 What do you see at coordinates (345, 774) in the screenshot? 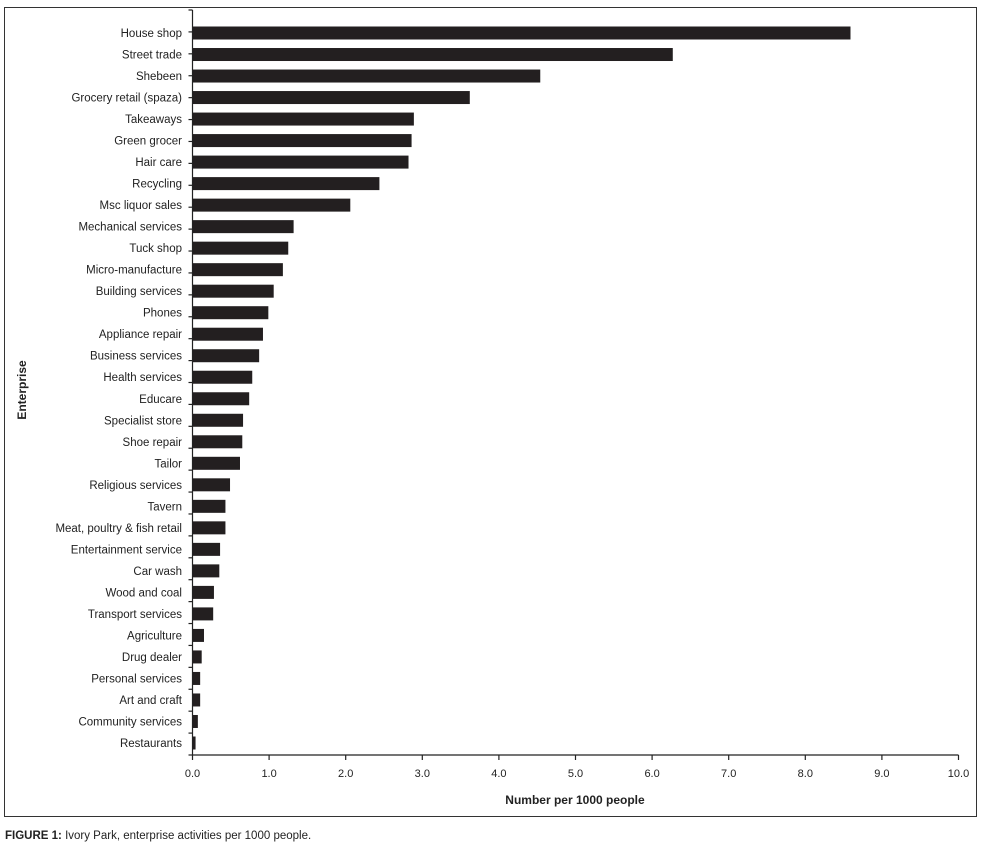
I see `x-tick-label: 2.0` at bounding box center [345, 774].